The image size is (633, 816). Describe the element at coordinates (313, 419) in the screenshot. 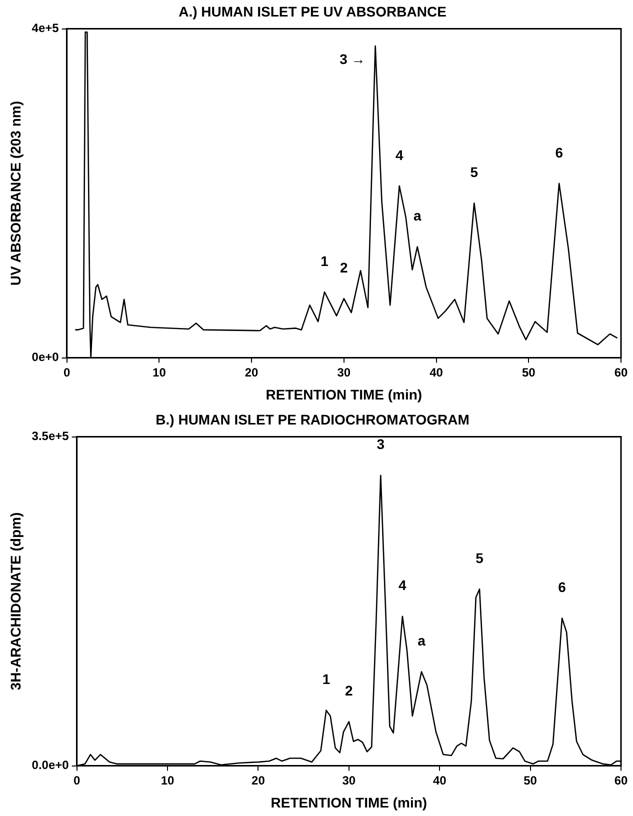

I see `chart-title: B.) HUMAN ISLET PE RADIOCHROMATOGRAM` at that location.